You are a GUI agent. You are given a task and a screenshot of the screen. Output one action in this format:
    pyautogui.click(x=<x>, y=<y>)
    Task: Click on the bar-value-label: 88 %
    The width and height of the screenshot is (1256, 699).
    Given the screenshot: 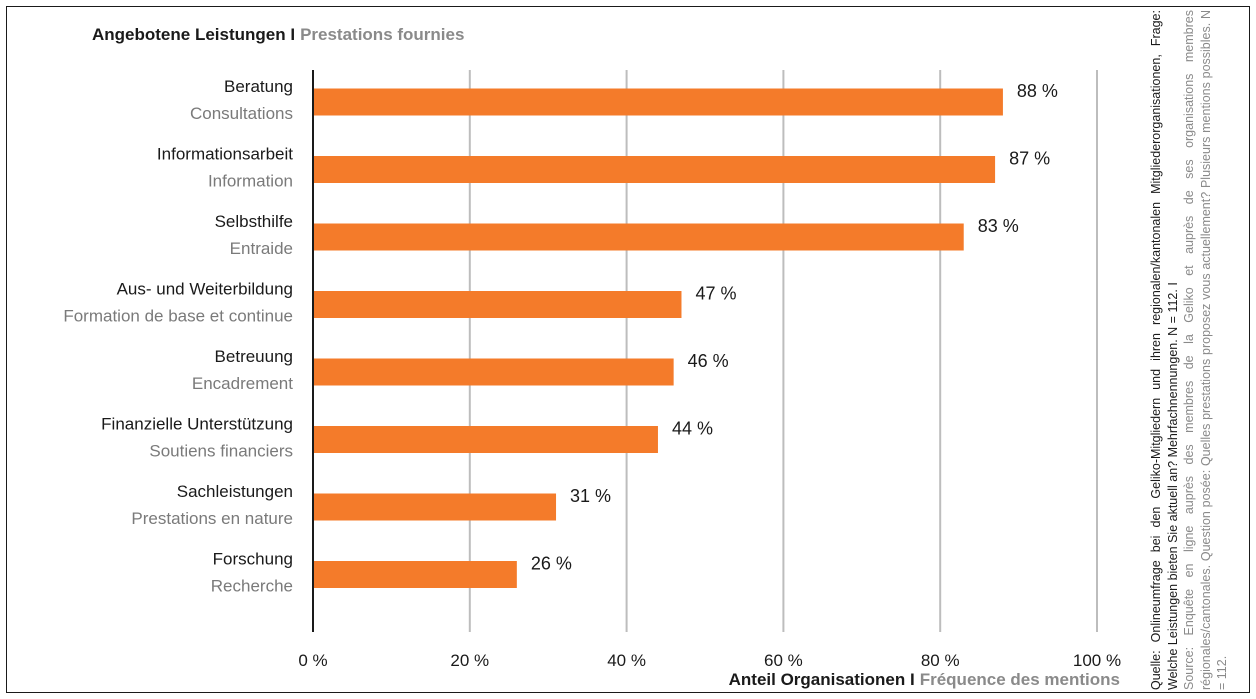 What is the action you would take?
    pyautogui.click(x=1037, y=91)
    